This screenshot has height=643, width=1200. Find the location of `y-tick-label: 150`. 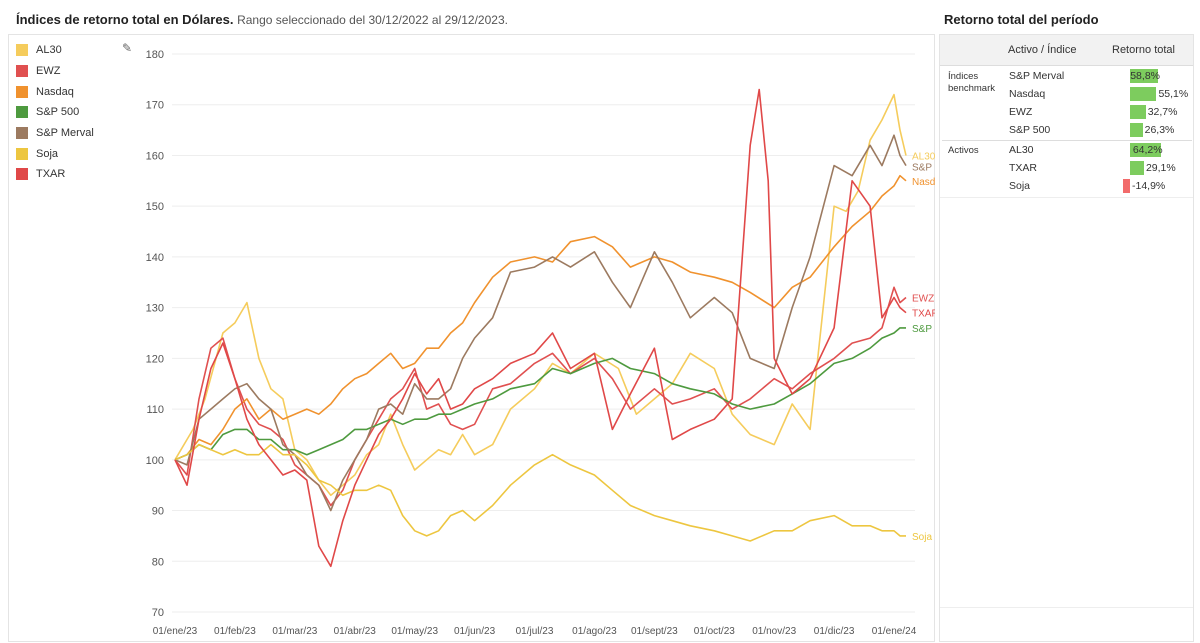

y-tick-label: 150 is located at coordinates (155, 207).